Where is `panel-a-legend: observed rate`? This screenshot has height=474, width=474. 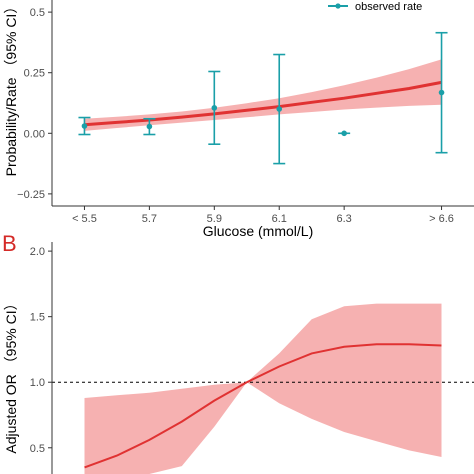 panel-a-legend: observed rate is located at coordinates (375, 7).